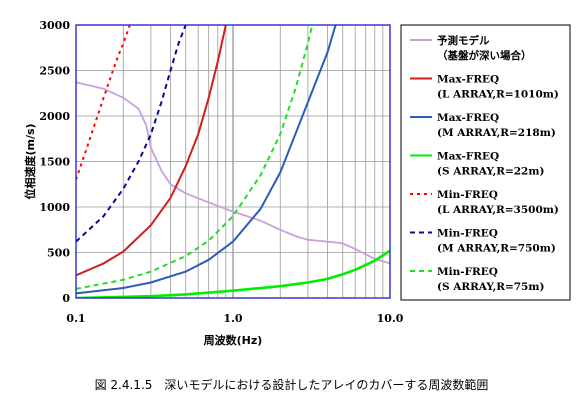  Describe the element at coordinates (467, 195) in the screenshot. I see `legend-label-5: Min-FREQ` at that location.